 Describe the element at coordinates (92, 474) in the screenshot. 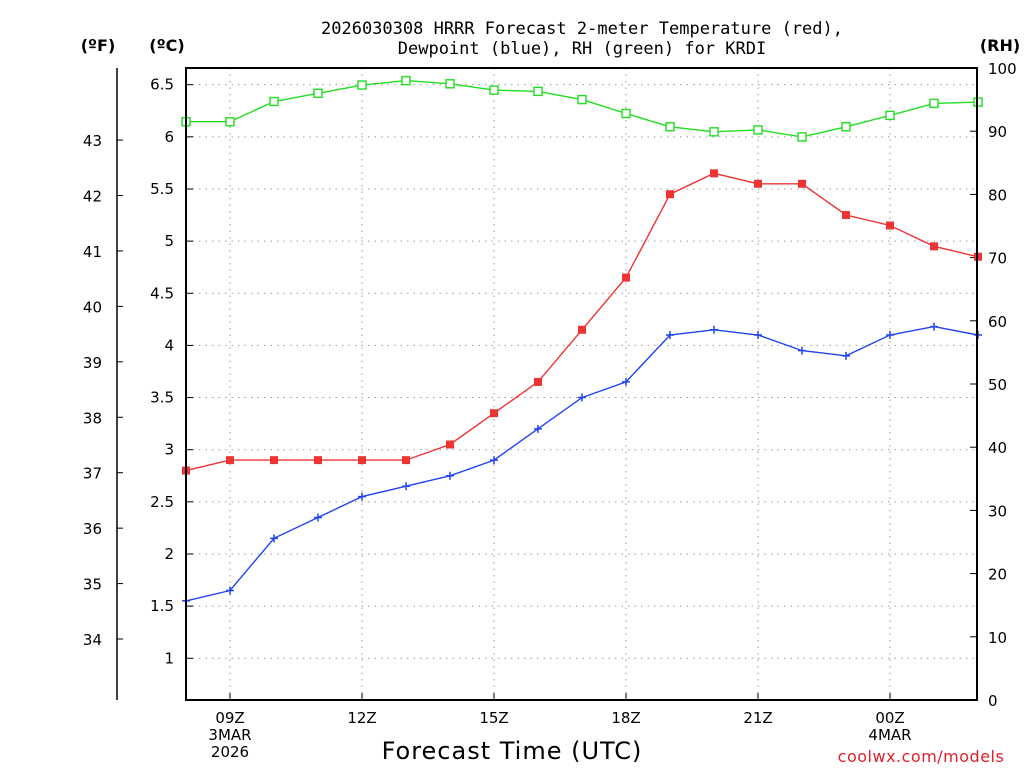

I see `fahrenheit-tick-label: 37` at that location.